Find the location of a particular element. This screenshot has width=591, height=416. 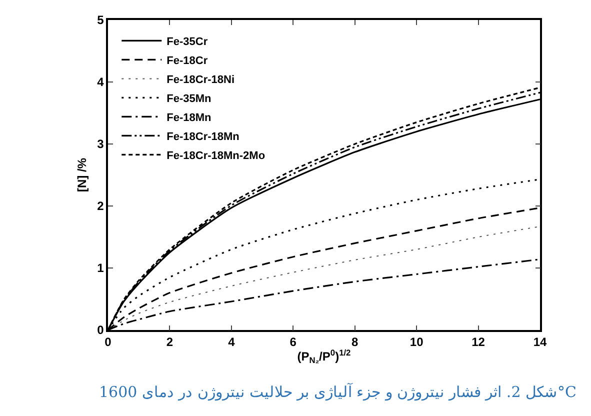

legend-label: Fe-18Cr-18Ni is located at coordinates (200, 80).